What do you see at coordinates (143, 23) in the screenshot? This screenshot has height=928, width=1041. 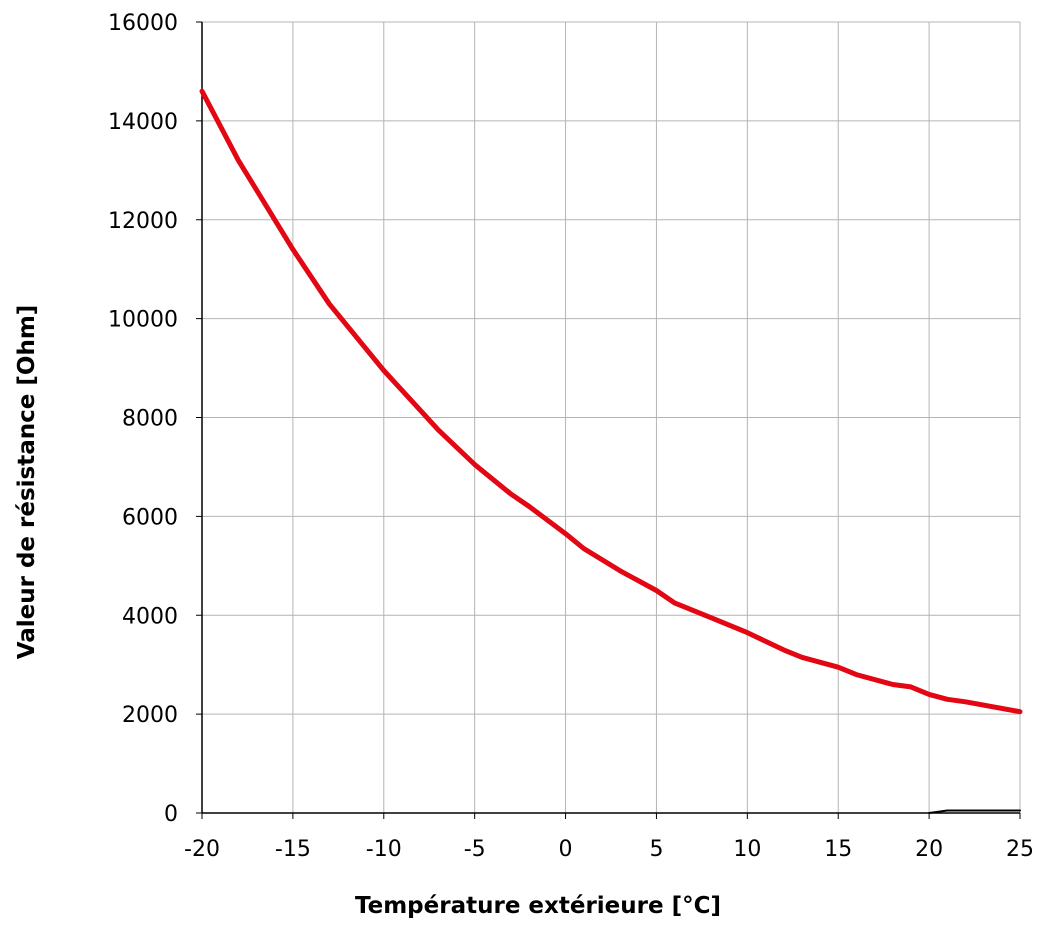 I see `y-tick-label: 16000` at bounding box center [143, 23].